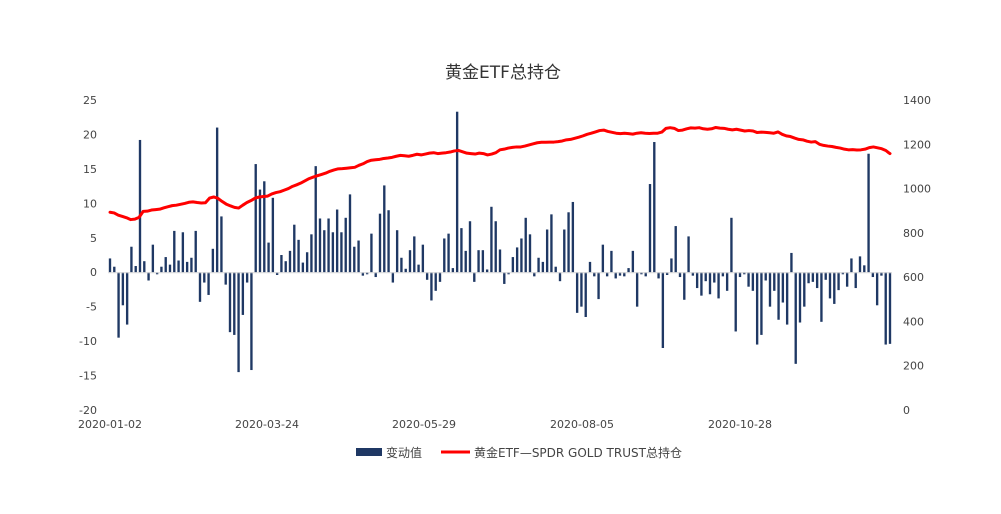 This screenshot has height=514, width=1001. What do you see at coordinates (519, 452) in the screenshot?
I see `legend: 变动值 黄金ETF—SPDR GOLD TRUST总持仓` at bounding box center [519, 452].